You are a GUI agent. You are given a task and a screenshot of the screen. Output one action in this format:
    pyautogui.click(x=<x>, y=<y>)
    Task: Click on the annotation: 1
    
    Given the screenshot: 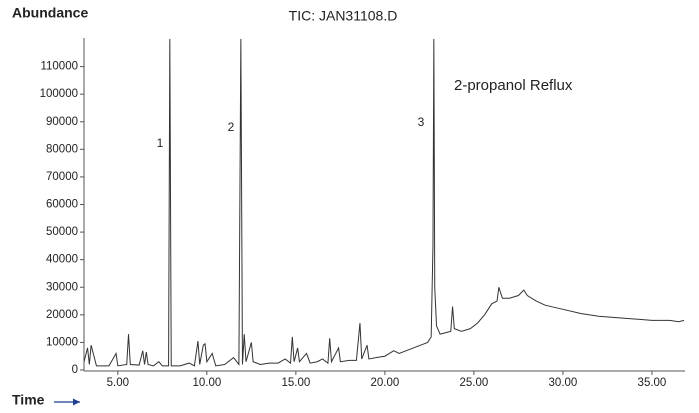 What is the action you would take?
    pyautogui.click(x=160, y=143)
    